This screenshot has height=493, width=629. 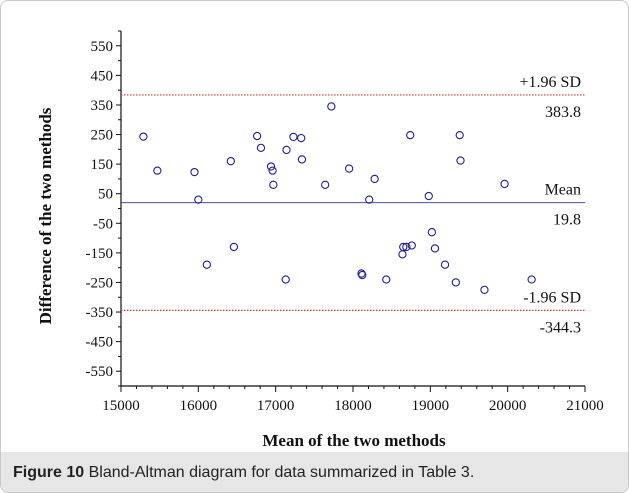 What do you see at coordinates (585, 406) in the screenshot?
I see `x-tick-label: 21000` at bounding box center [585, 406].